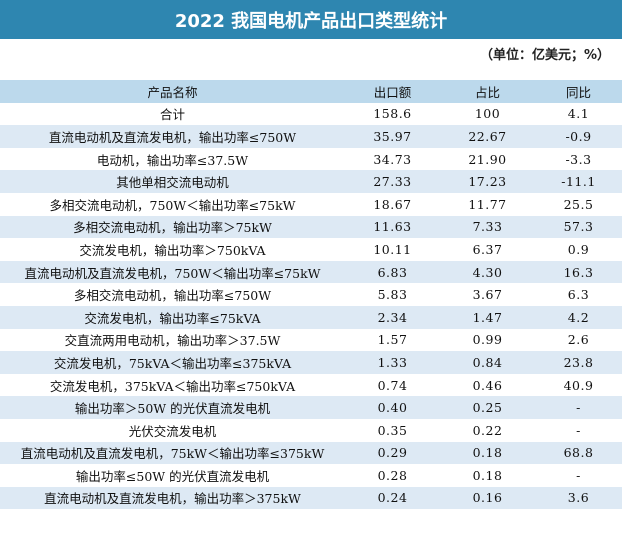  Describe the element at coordinates (311, 114) in the screenshot. I see `table-row: 合计 158.6 100 4.1` at that location.